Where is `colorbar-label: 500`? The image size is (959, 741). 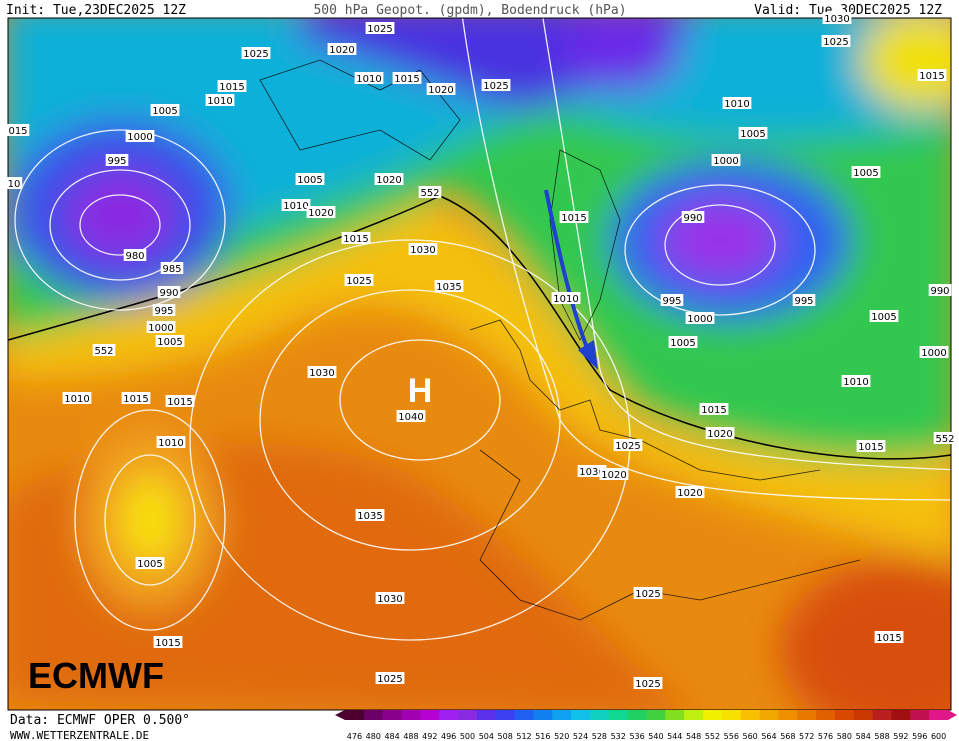
colorbar-label: 500 is located at coordinates (467, 736).